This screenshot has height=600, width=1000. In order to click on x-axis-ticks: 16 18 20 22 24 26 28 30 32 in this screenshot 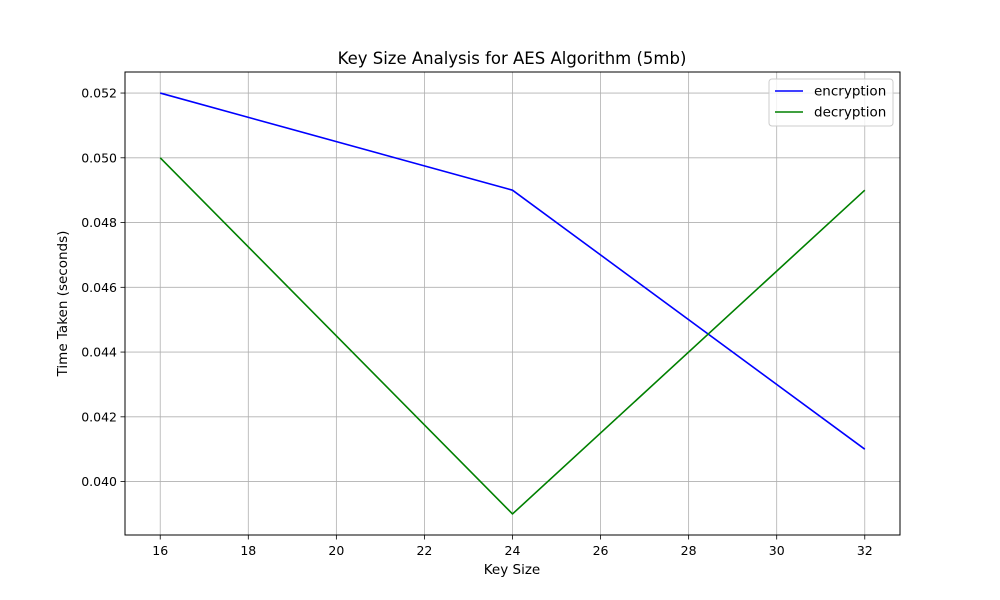, I will do `click(512, 546)`.